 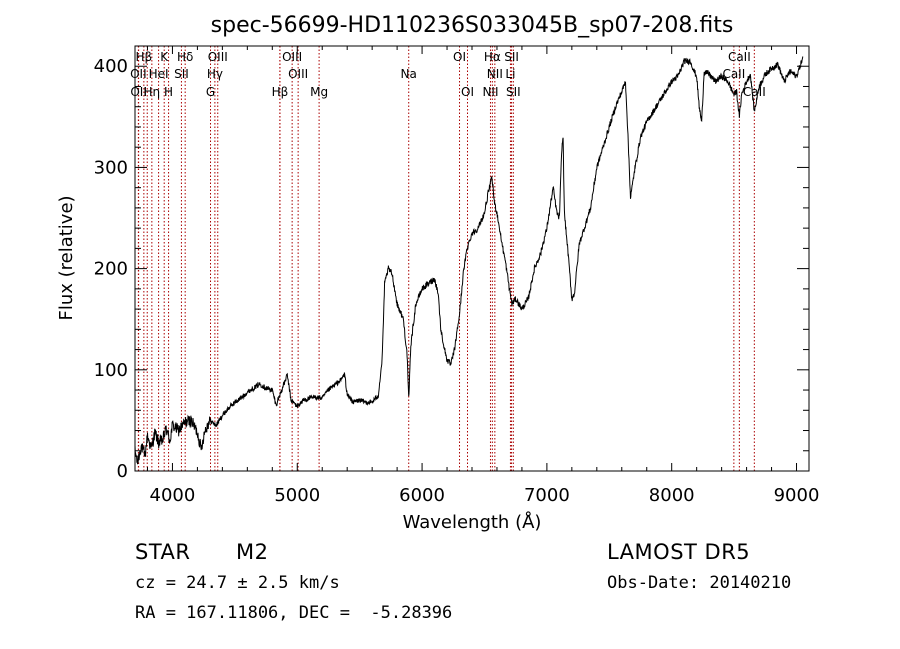 I want to click on x-tick-label: 5000, so click(x=297, y=495).